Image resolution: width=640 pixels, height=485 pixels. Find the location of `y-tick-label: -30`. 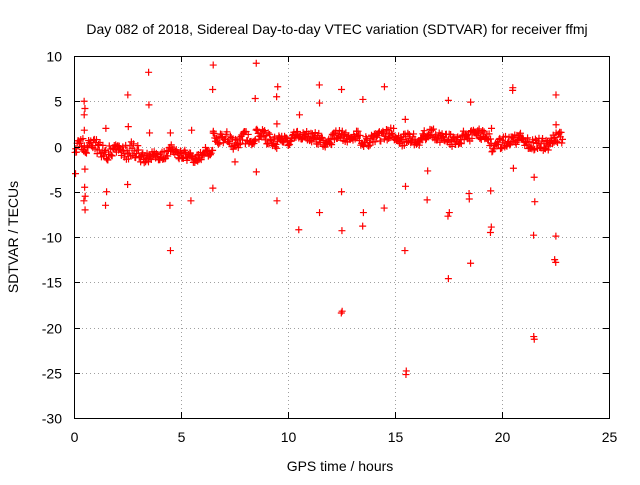

y-tick-label: -30 is located at coordinates (52, 419).